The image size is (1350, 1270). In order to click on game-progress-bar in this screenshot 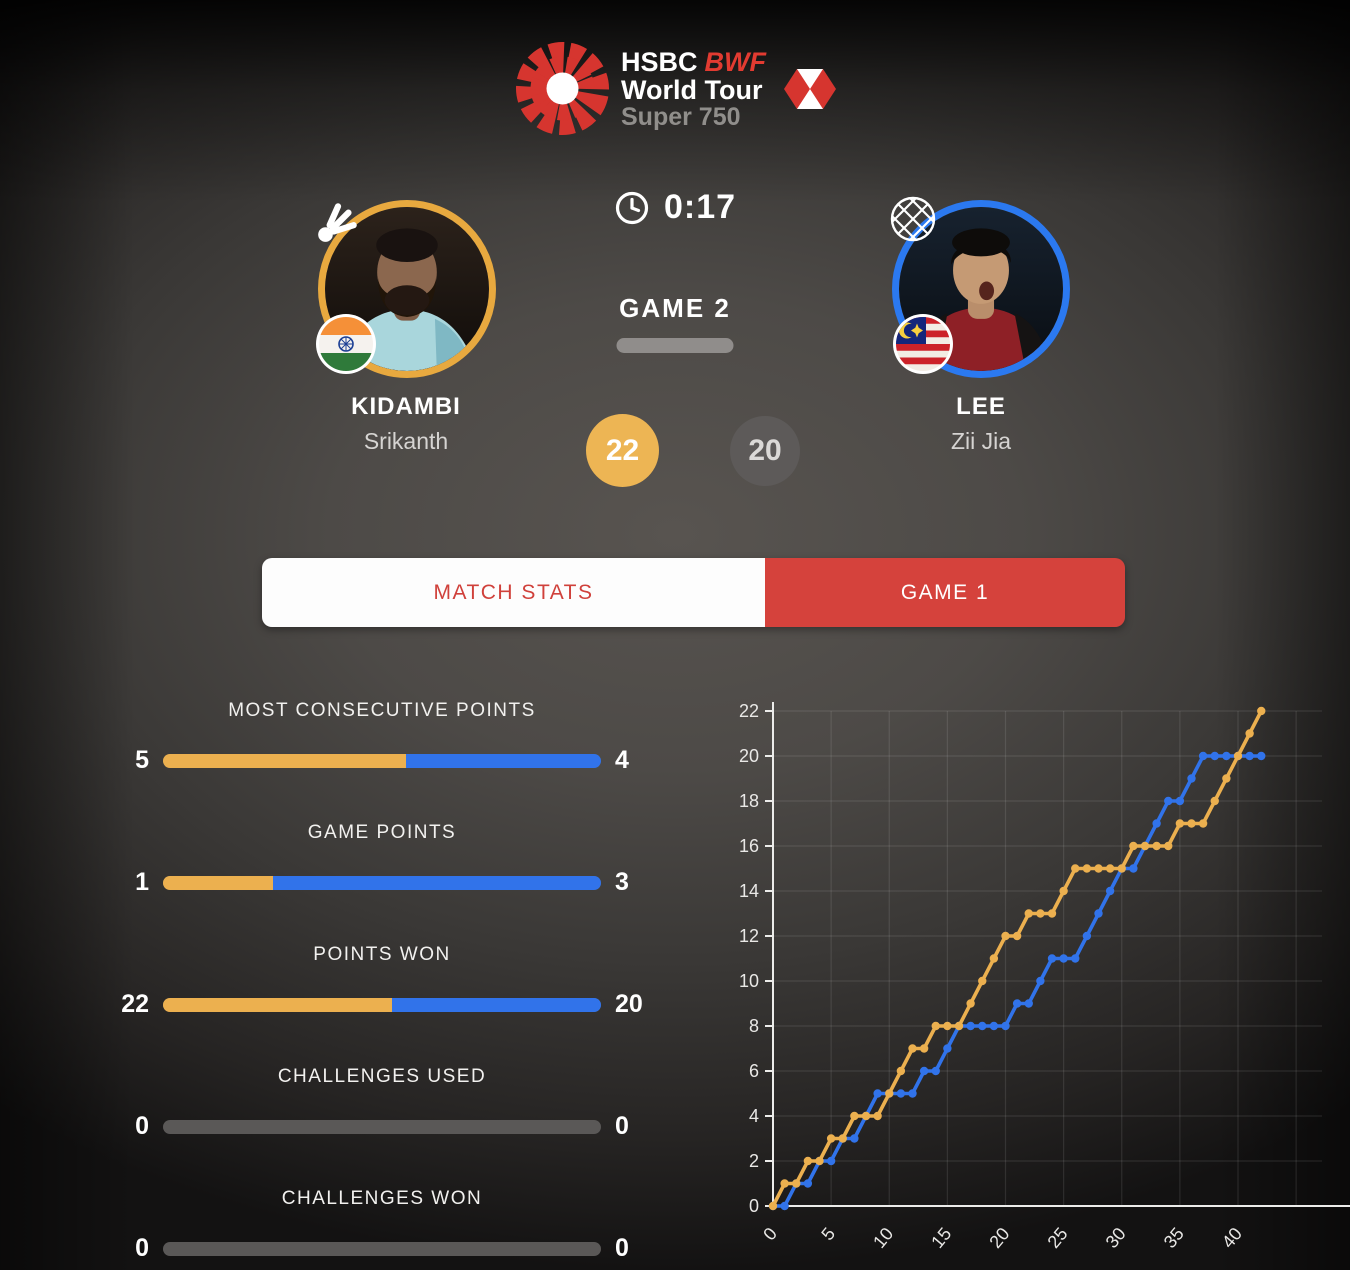, I will do `click(675, 345)`.